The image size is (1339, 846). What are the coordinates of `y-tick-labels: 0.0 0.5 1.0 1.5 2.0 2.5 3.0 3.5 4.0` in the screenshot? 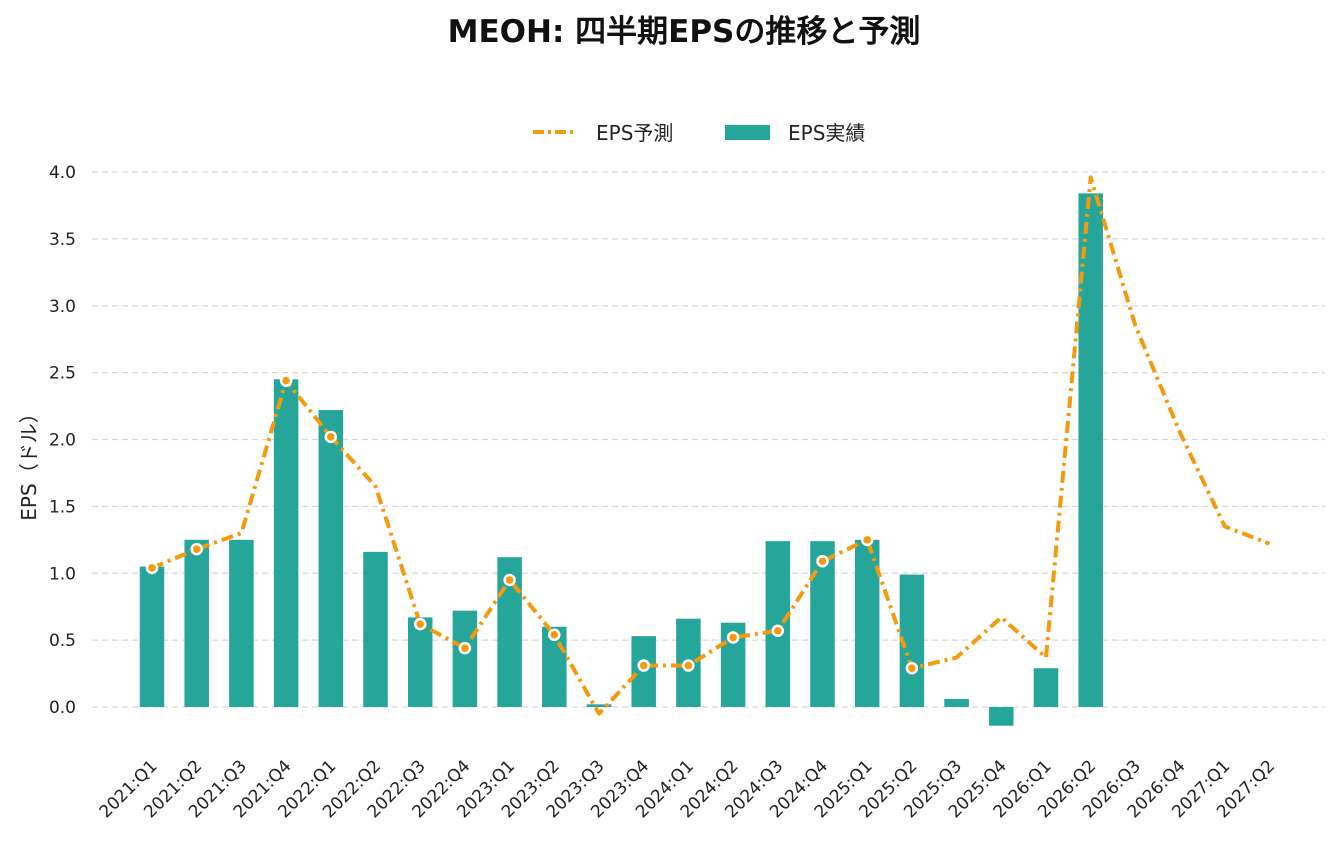 It's located at (62, 440).